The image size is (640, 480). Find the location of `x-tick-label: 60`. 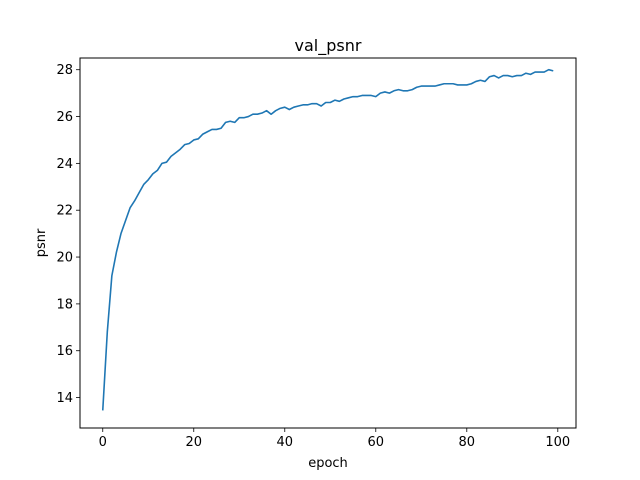

x-tick-label: 60 is located at coordinates (376, 442).